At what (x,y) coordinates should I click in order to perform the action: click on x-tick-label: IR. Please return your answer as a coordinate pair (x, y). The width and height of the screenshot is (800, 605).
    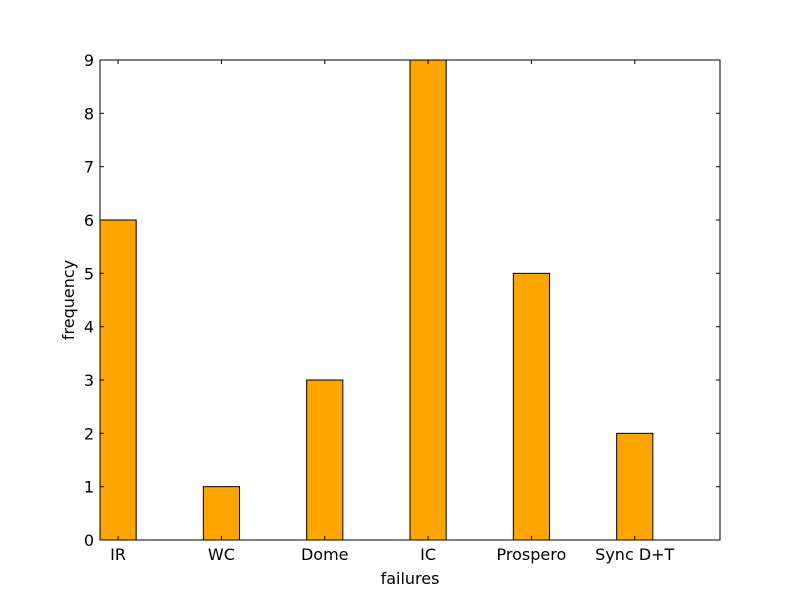
    Looking at the image, I should click on (118, 554).